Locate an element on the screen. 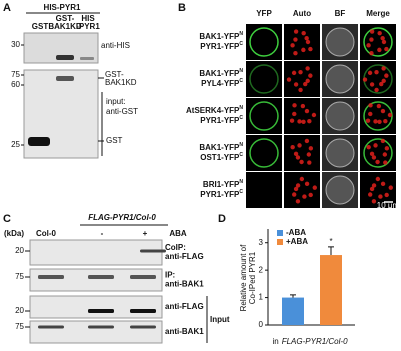 This screenshot has height=351, width=401. column-label: Col-0 is located at coordinates (46, 233).